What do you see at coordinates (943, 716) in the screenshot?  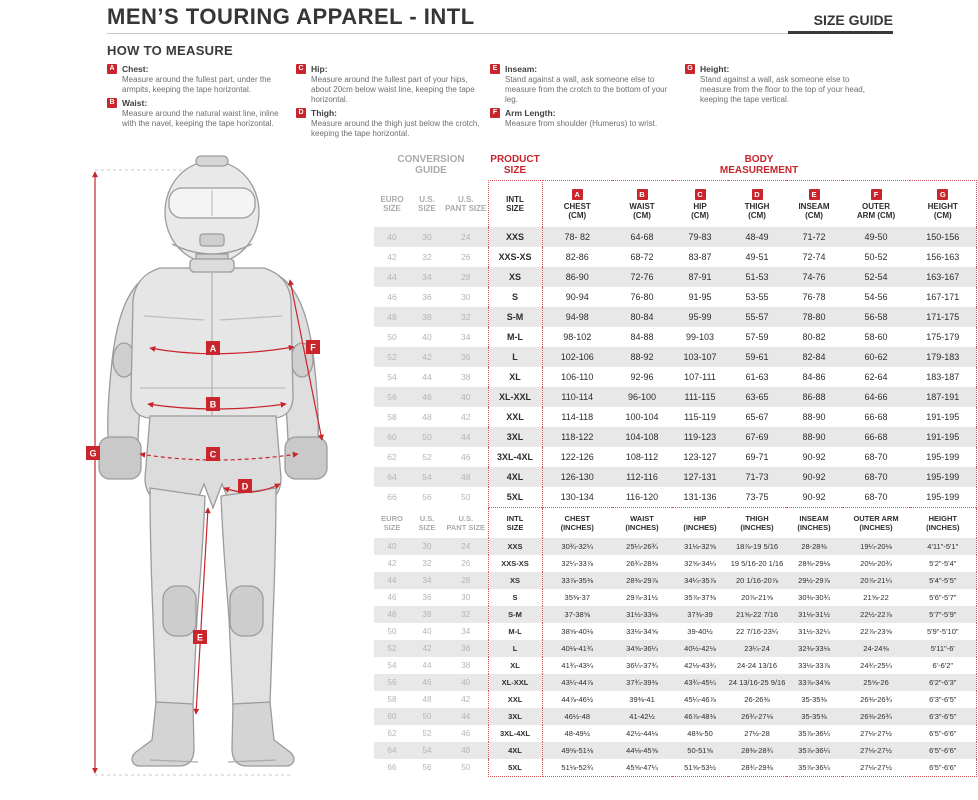 I see `cell: 6'3"-6'5"` at bounding box center [943, 716].